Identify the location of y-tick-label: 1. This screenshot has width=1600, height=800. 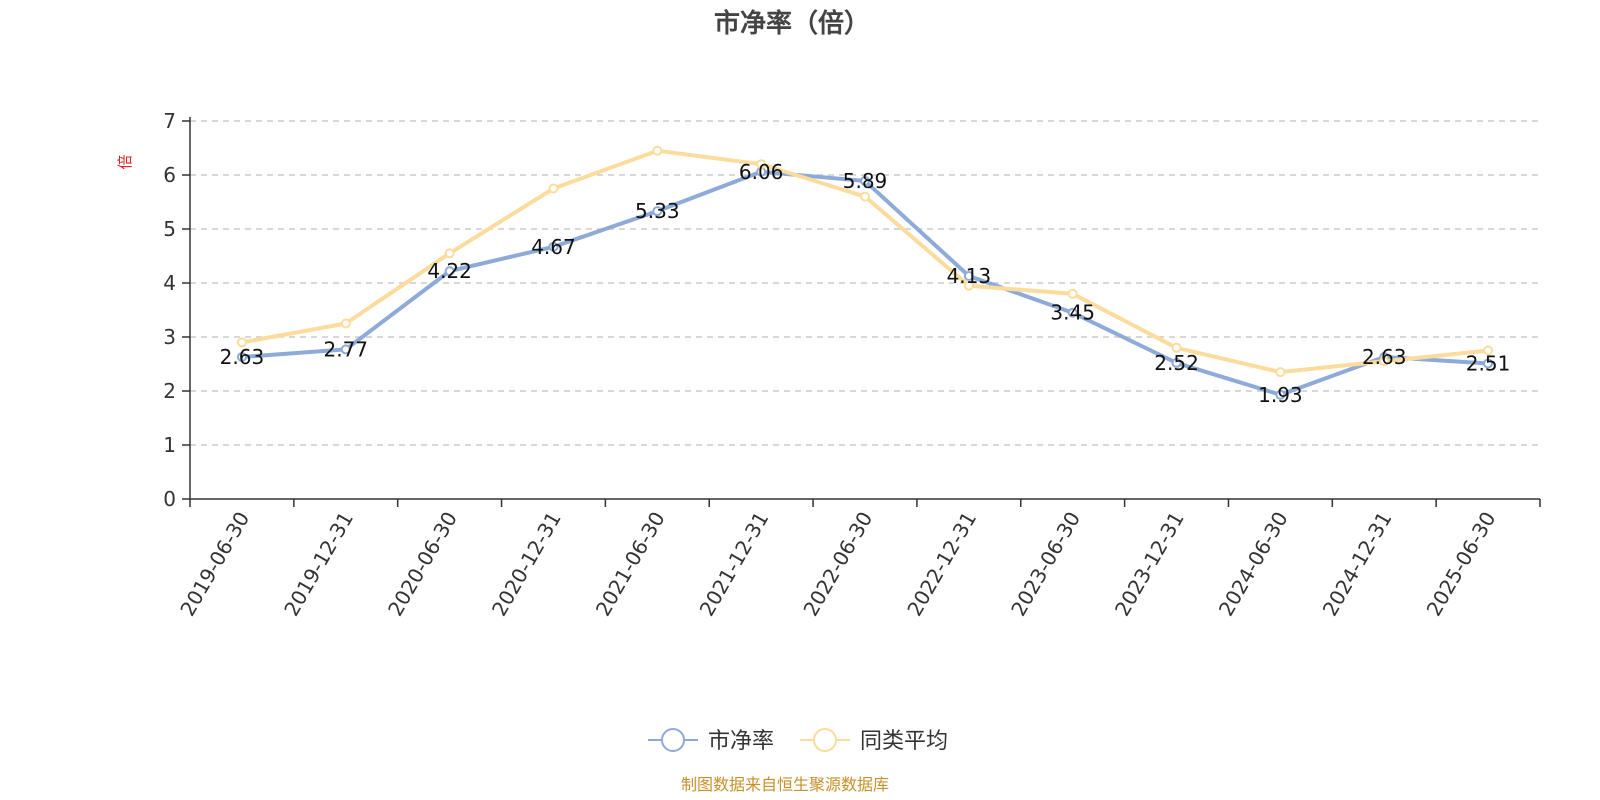
(169, 445).